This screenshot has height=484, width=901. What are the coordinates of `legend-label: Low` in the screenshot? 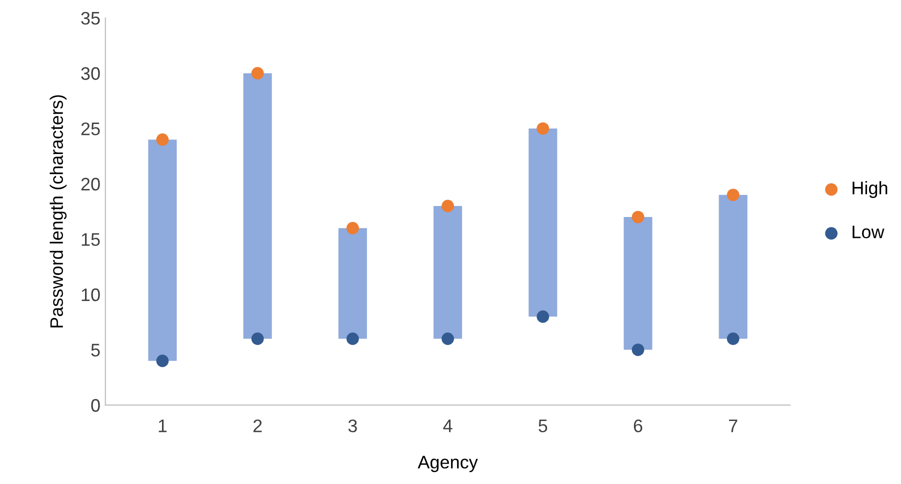 It's located at (868, 232).